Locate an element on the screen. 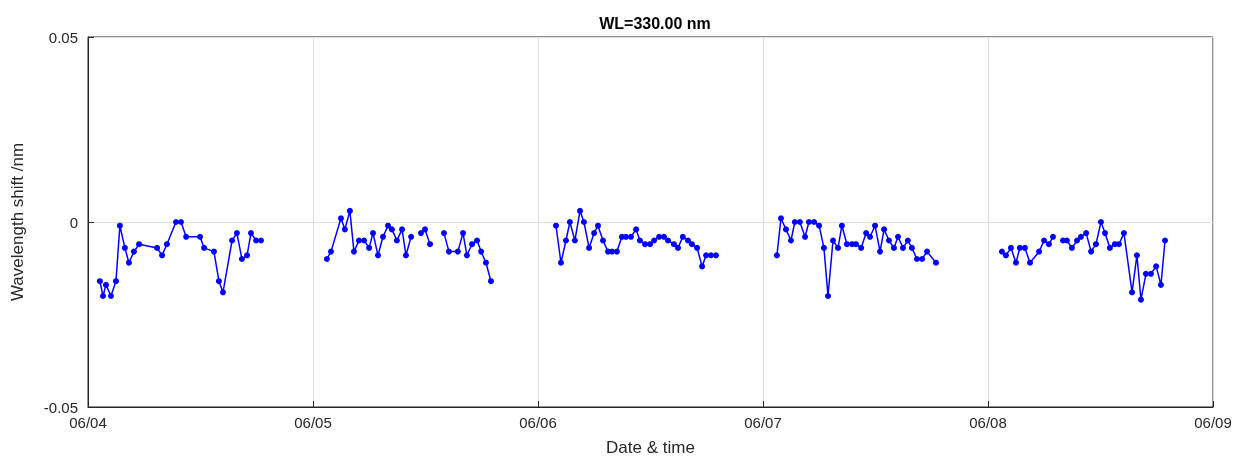 The image size is (1247, 464). x-tick-label: 06/08 is located at coordinates (988, 422).